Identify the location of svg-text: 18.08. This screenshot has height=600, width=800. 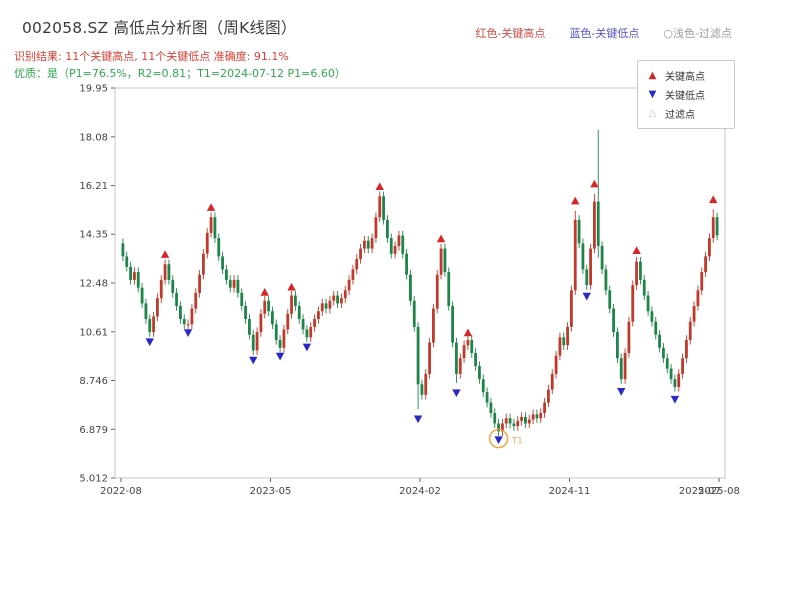
(93, 137).